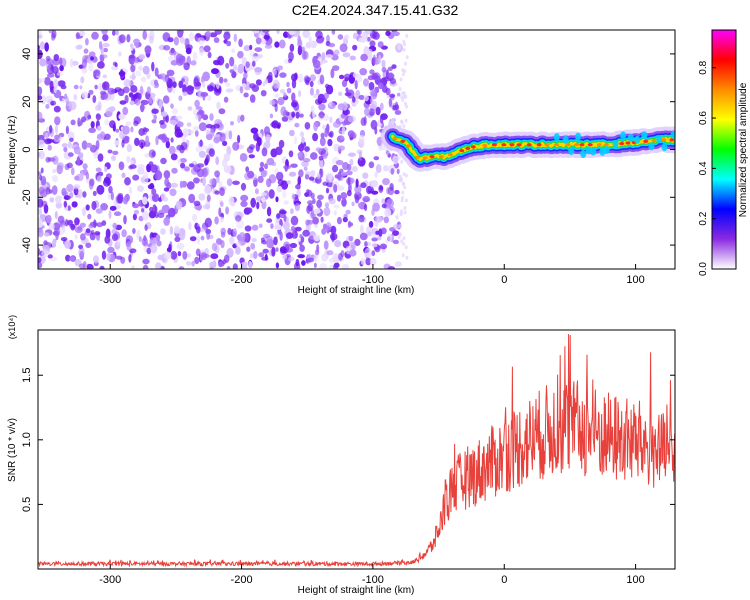  I want to click on y-tick-label: 1.0, so click(27, 439).